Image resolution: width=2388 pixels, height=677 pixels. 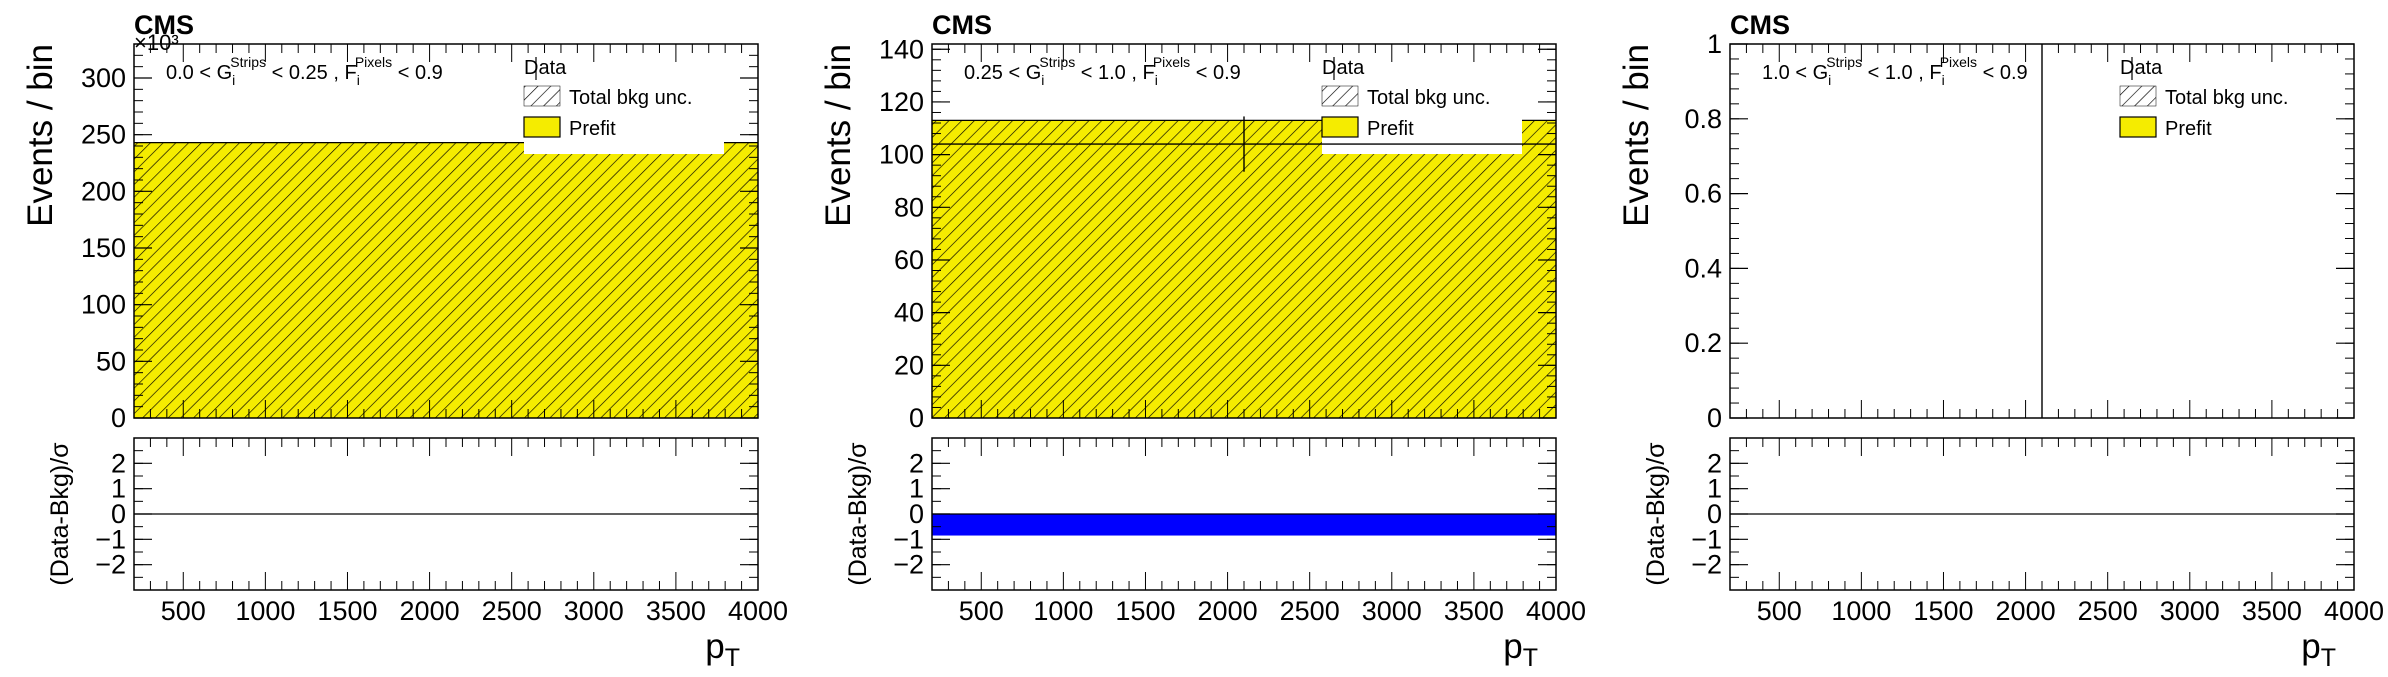 I want to click on region-cut-text: 1.0 < GiStrips < 1.0 , FiPixels < 0.9, so click(x=1895, y=71).